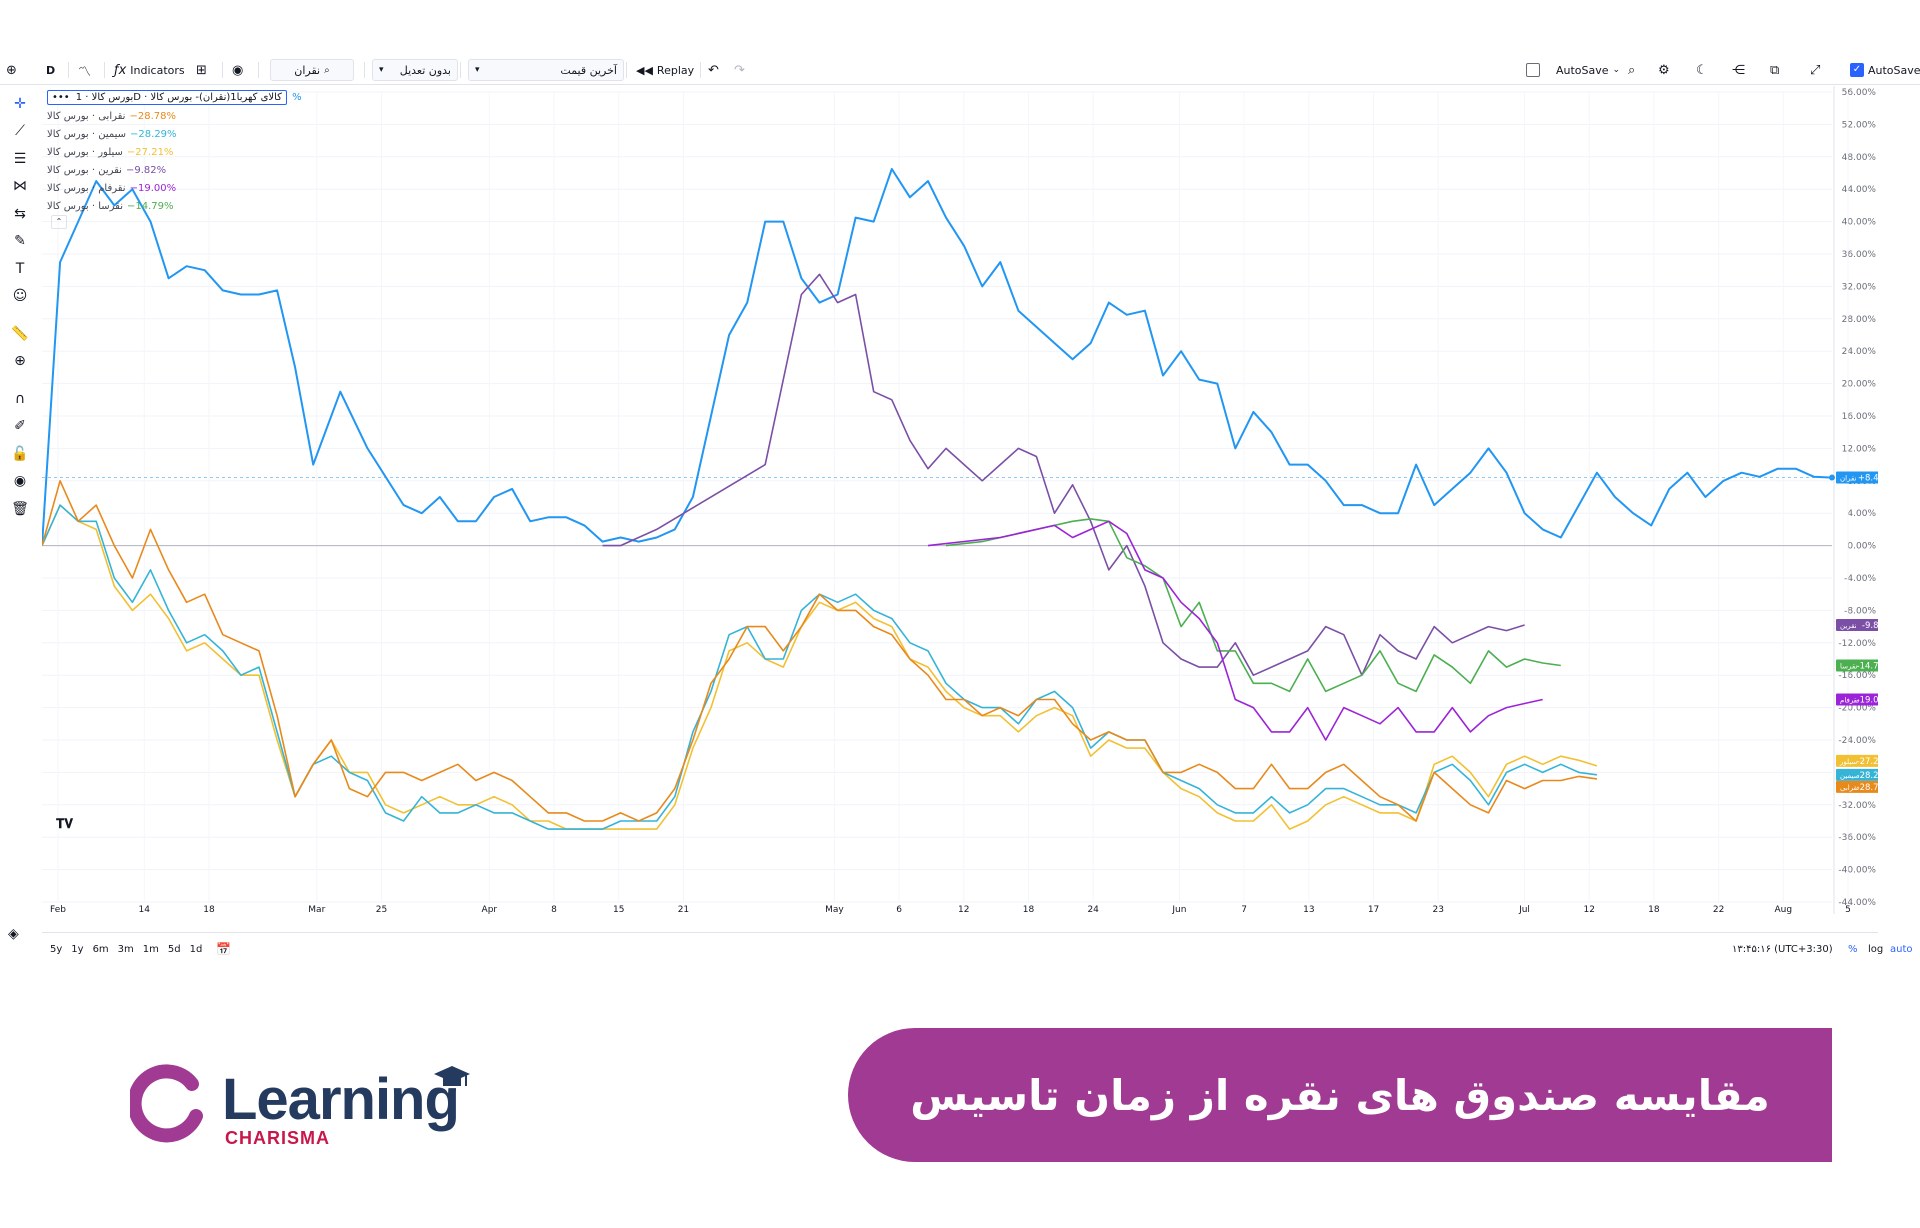  What do you see at coordinates (13, 934) in the screenshot?
I see `object-tree-button: ◈` at bounding box center [13, 934].